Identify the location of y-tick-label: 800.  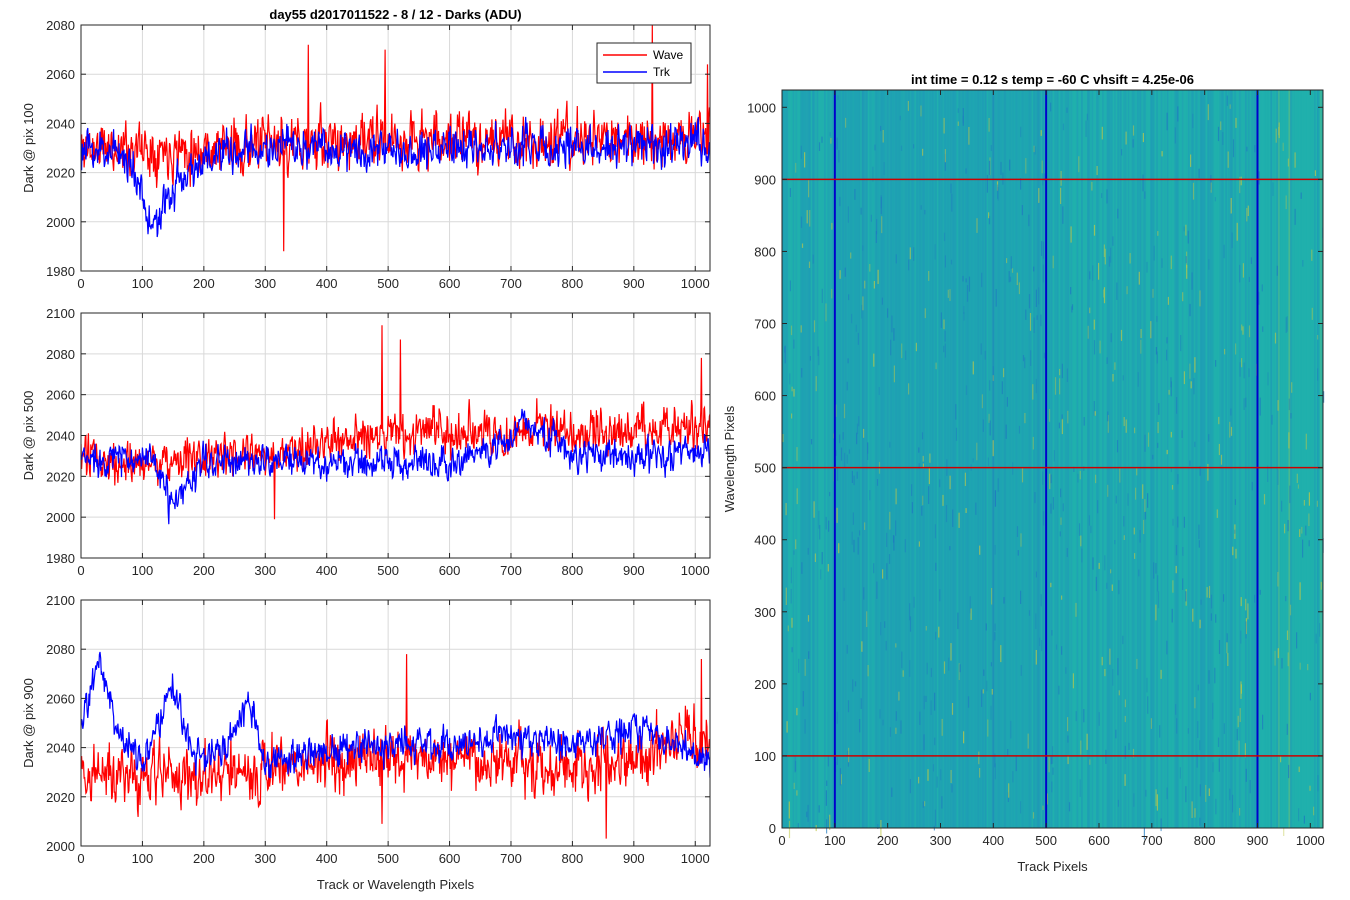
(765, 251).